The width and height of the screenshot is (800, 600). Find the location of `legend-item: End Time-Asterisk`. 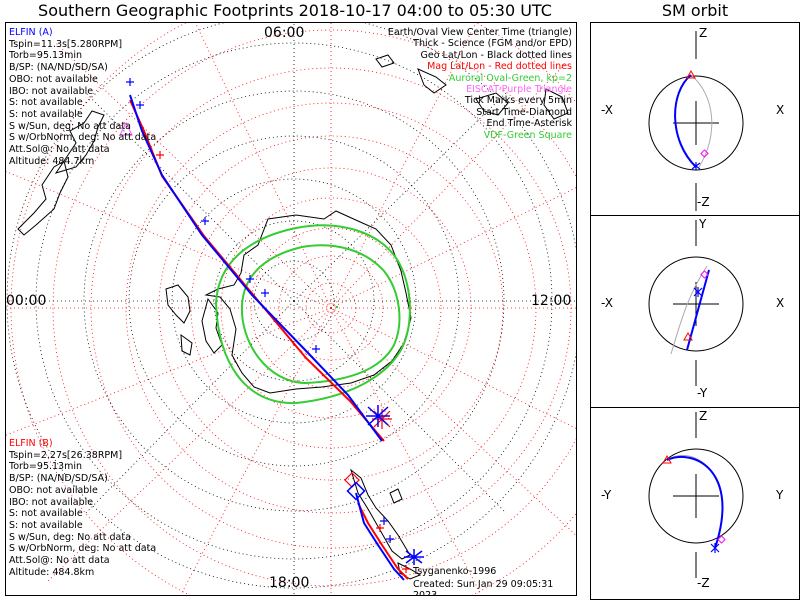

legend-item: End Time-Asterisk is located at coordinates (529, 124).